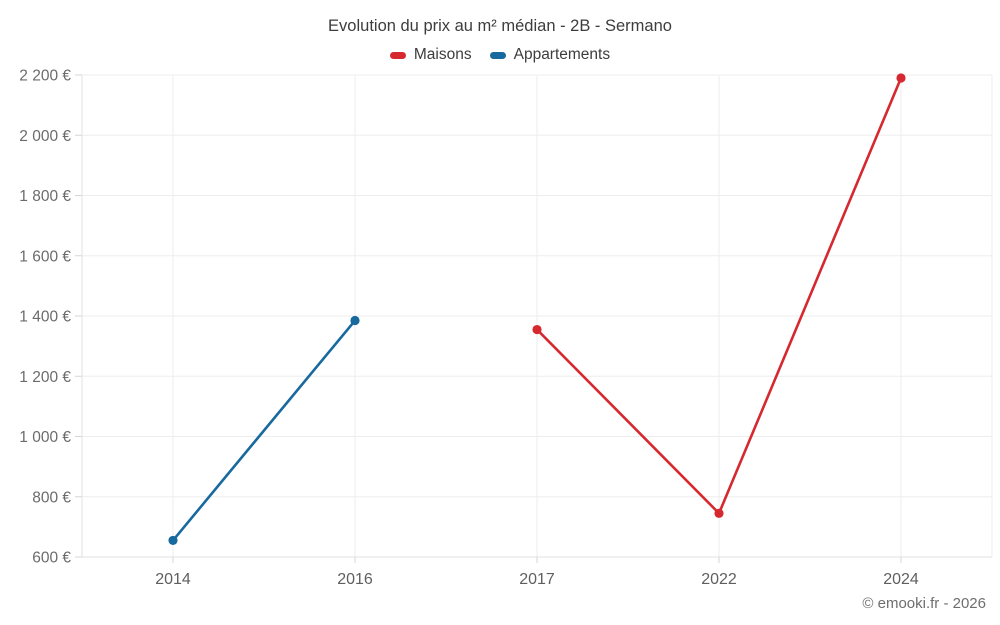 This screenshot has height=625, width=1000. Describe the element at coordinates (45, 136) in the screenshot. I see `y-axis-tick-label: 2 000 €` at that location.